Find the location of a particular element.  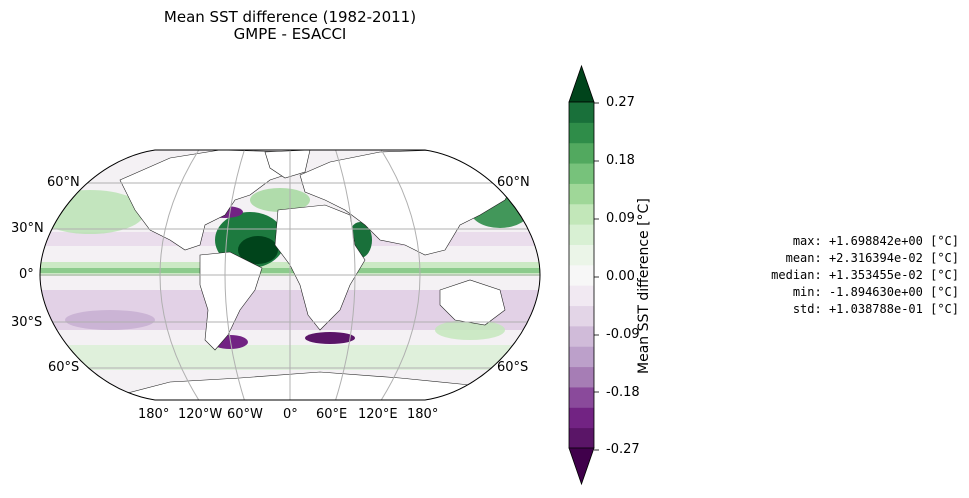

gridline-120e is located at coordinates (400, 275).